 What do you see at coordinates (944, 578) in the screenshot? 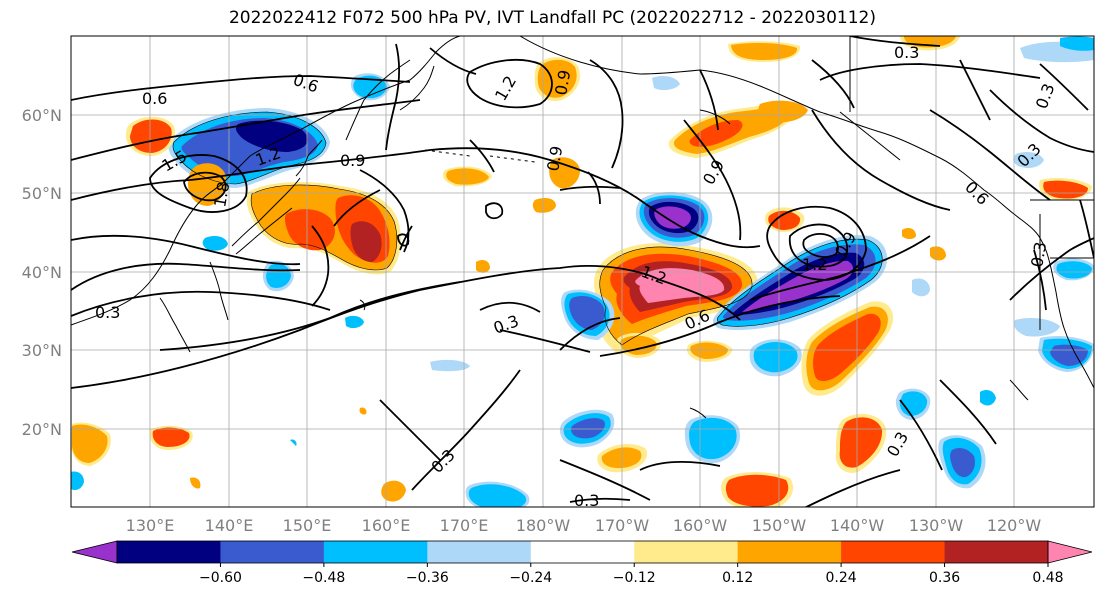
I see `colorbar-tick-label: 0.36` at bounding box center [944, 578].